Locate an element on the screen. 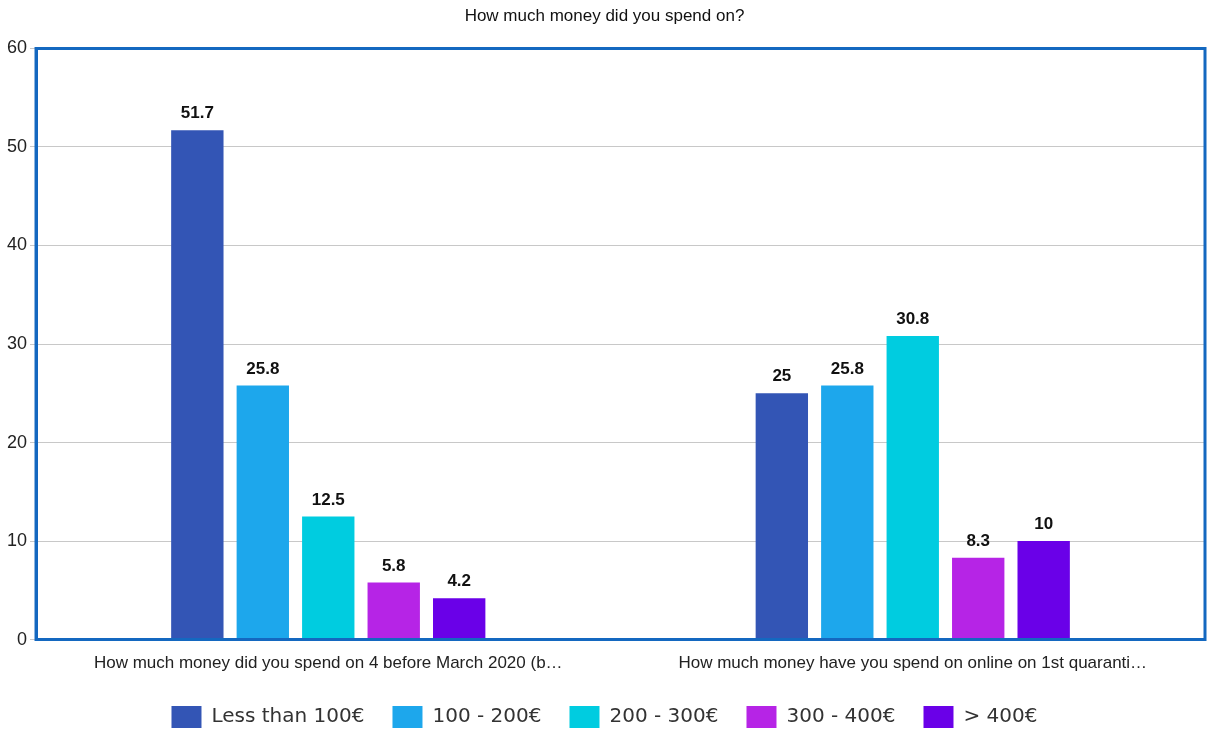 This screenshot has height=744, width=1211. legend-label: 100 - 200€ is located at coordinates (487, 715).